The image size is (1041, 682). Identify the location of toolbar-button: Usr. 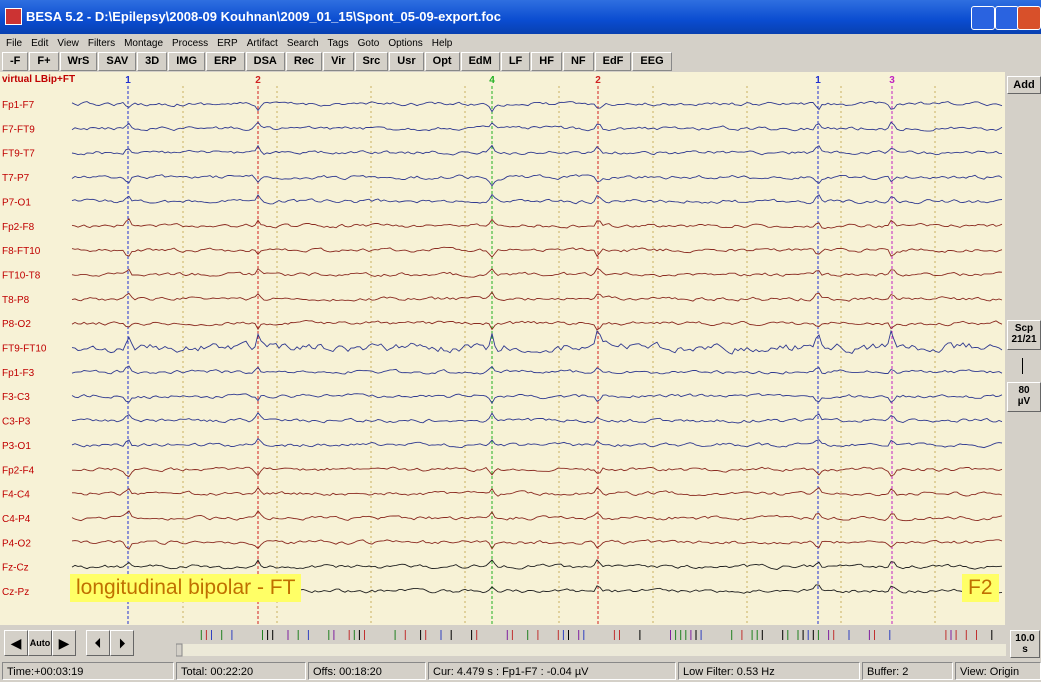
(406, 61).